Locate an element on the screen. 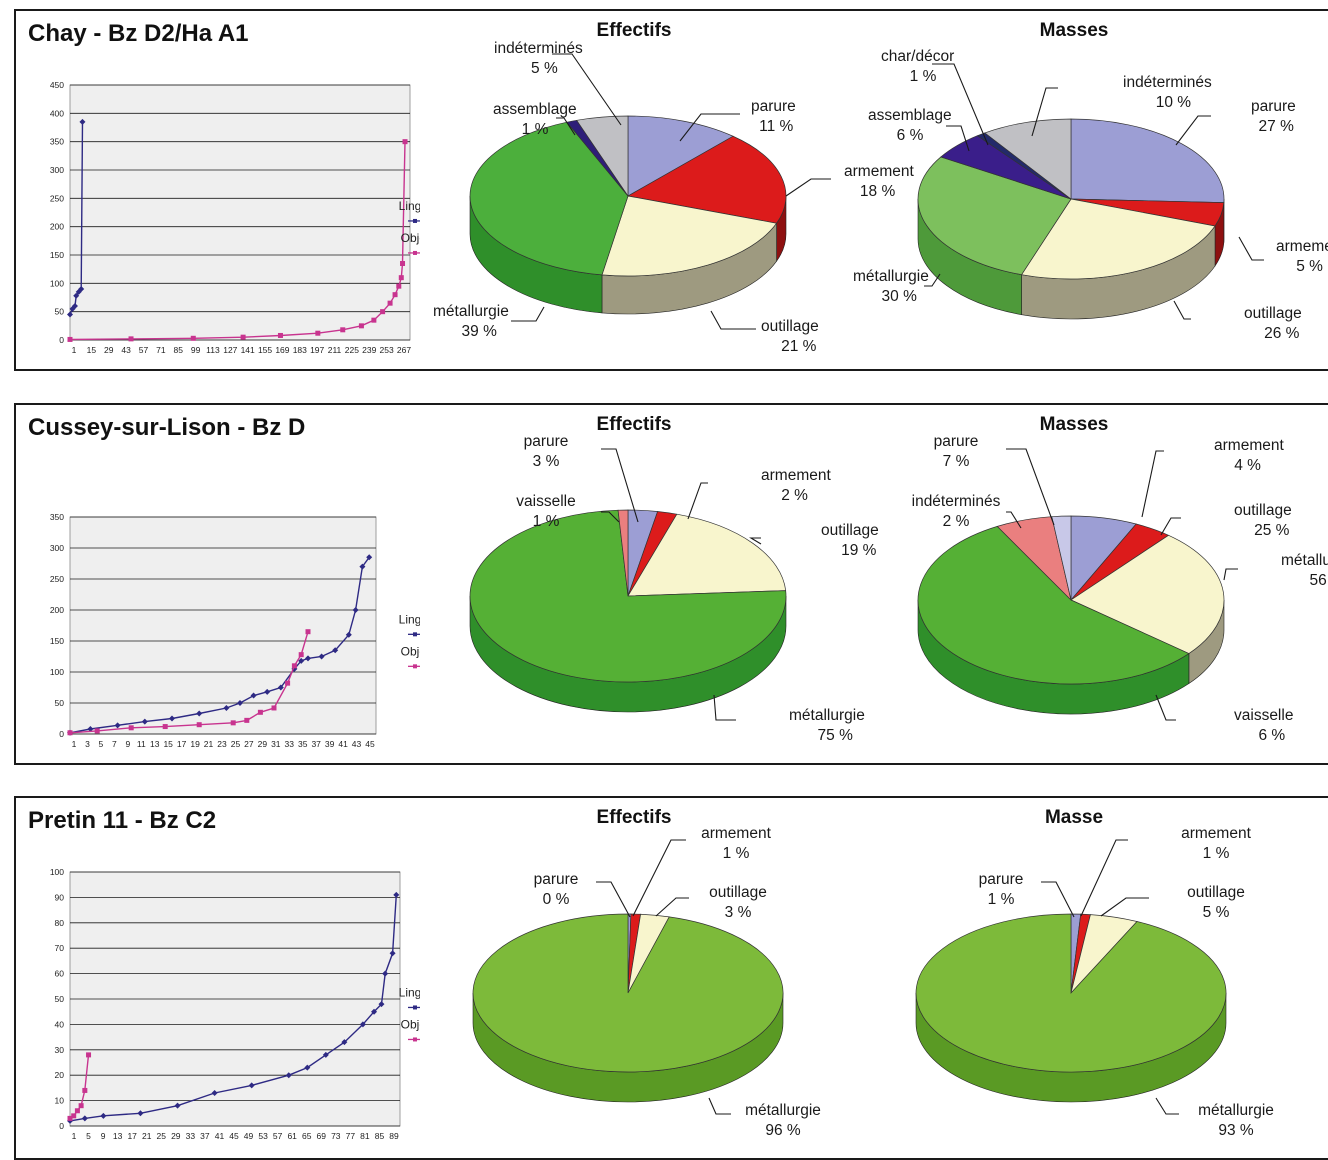 The image size is (1328, 1160). slice-percent: 4 % is located at coordinates (1247, 465).